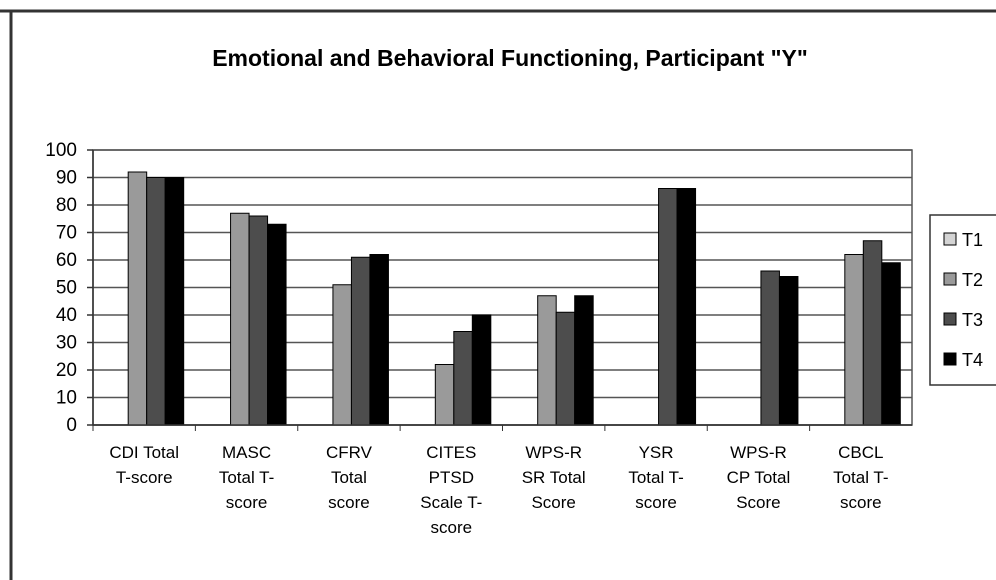 The width and height of the screenshot is (996, 580). Describe the element at coordinates (655, 477) in the screenshot. I see `x-tick-label: YSR Total T-score` at that location.